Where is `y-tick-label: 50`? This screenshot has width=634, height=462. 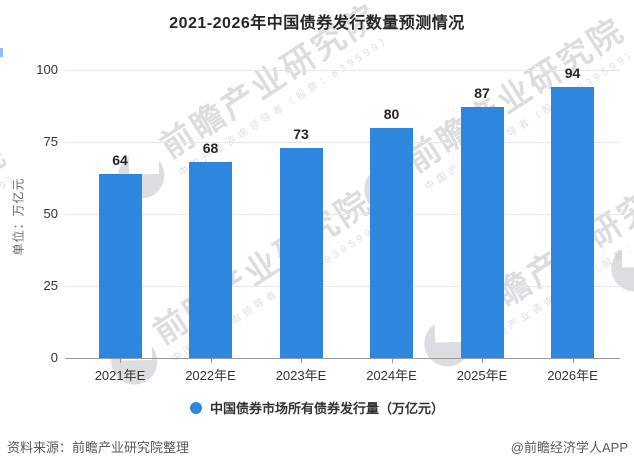
y-tick-label: 50 is located at coordinates (50, 213).